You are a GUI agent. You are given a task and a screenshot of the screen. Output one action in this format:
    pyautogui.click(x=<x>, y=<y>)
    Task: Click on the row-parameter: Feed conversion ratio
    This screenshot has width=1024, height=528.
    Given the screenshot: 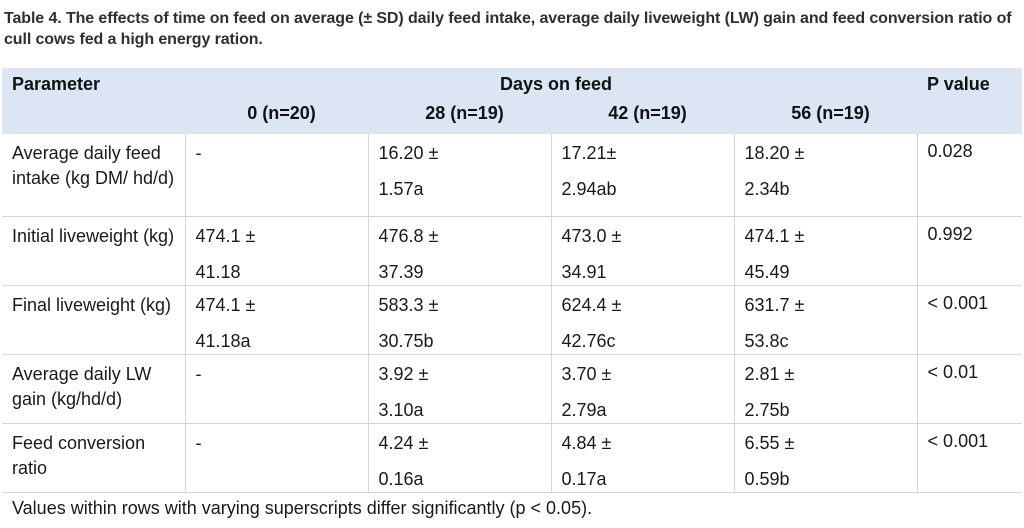 What is the action you would take?
    pyautogui.click(x=94, y=458)
    